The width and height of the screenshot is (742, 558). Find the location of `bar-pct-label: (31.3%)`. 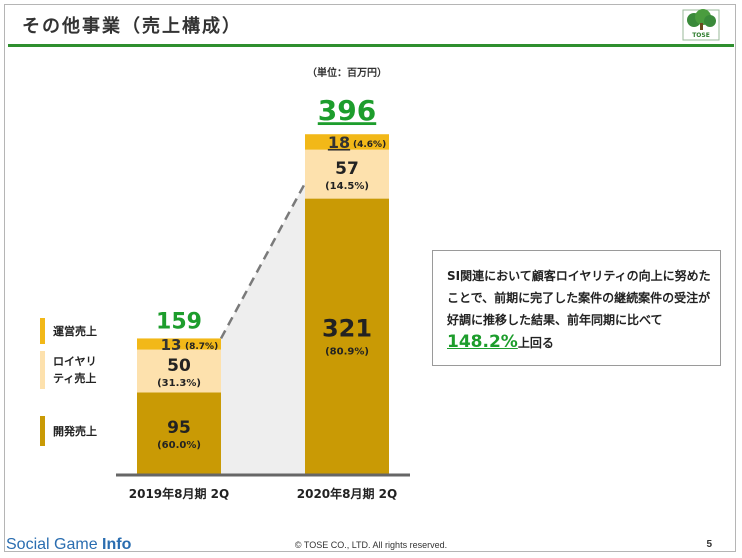

bar-pct-label: (31.3%) is located at coordinates (179, 383).